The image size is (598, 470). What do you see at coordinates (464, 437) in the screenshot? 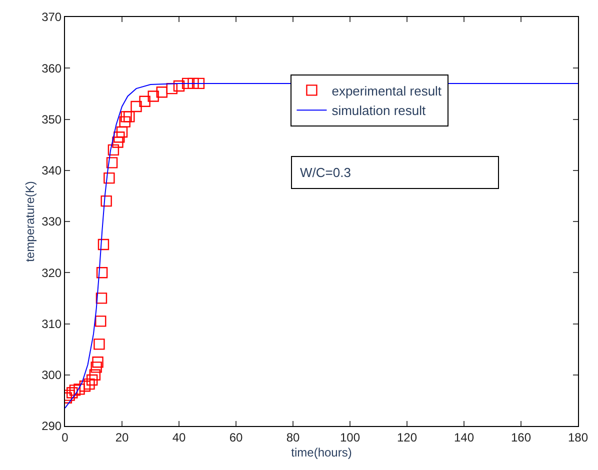
I see `x-tick-label: 140` at bounding box center [464, 437].